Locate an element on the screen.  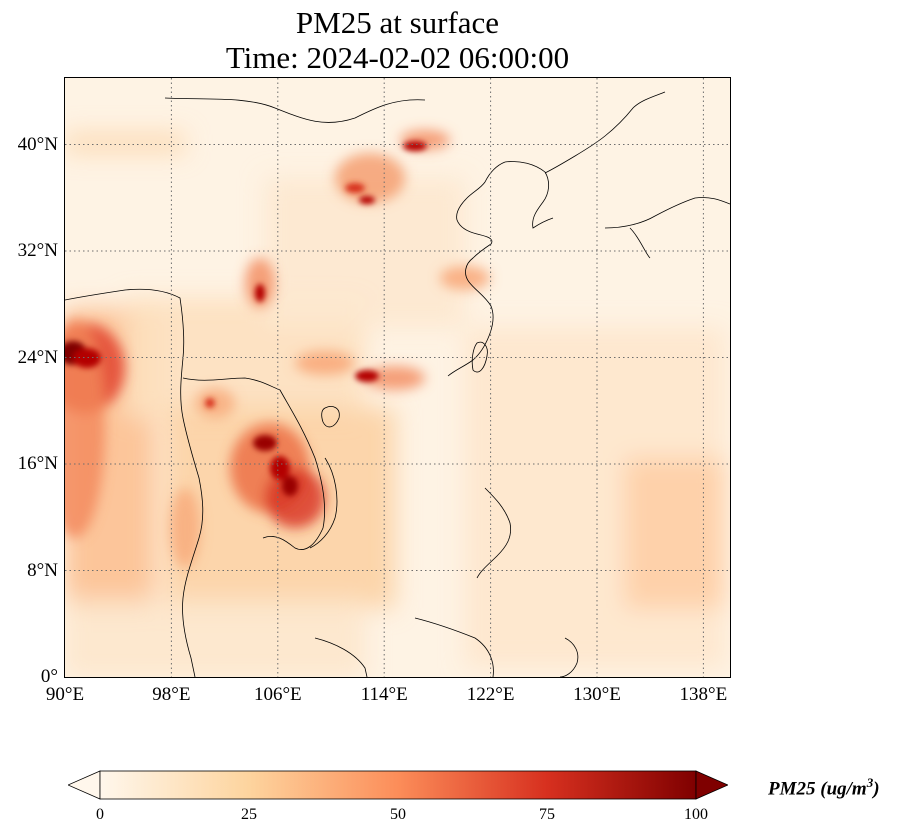
colorbar-gradient is located at coordinates (398, 785).